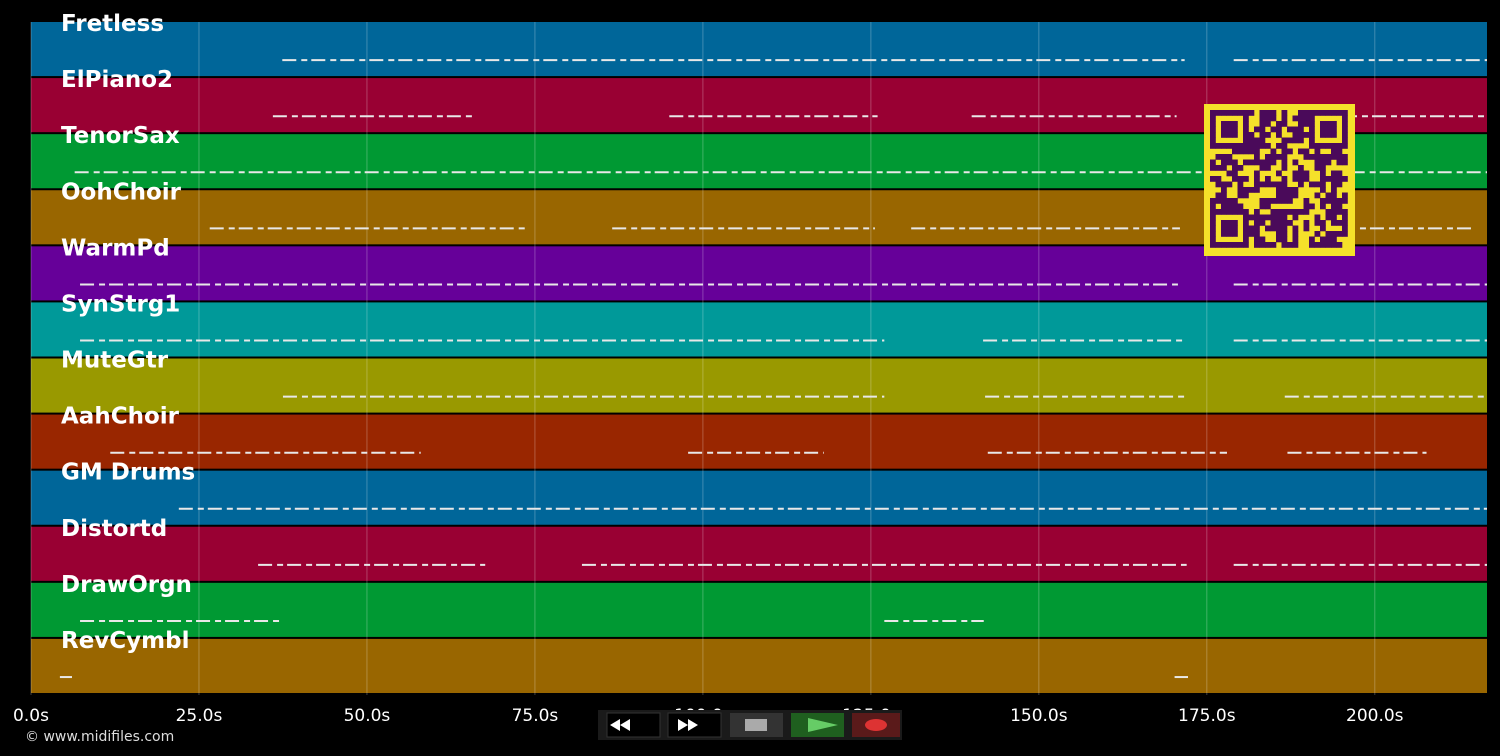 Image resolution: width=1500 pixels, height=756 pixels. I want to click on play-button, so click(817, 725).